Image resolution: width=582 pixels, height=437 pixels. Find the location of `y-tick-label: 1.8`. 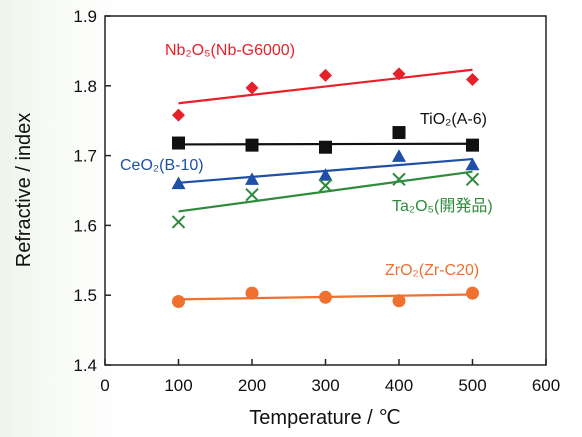

y-tick-label: 1.8 is located at coordinates (85, 86).